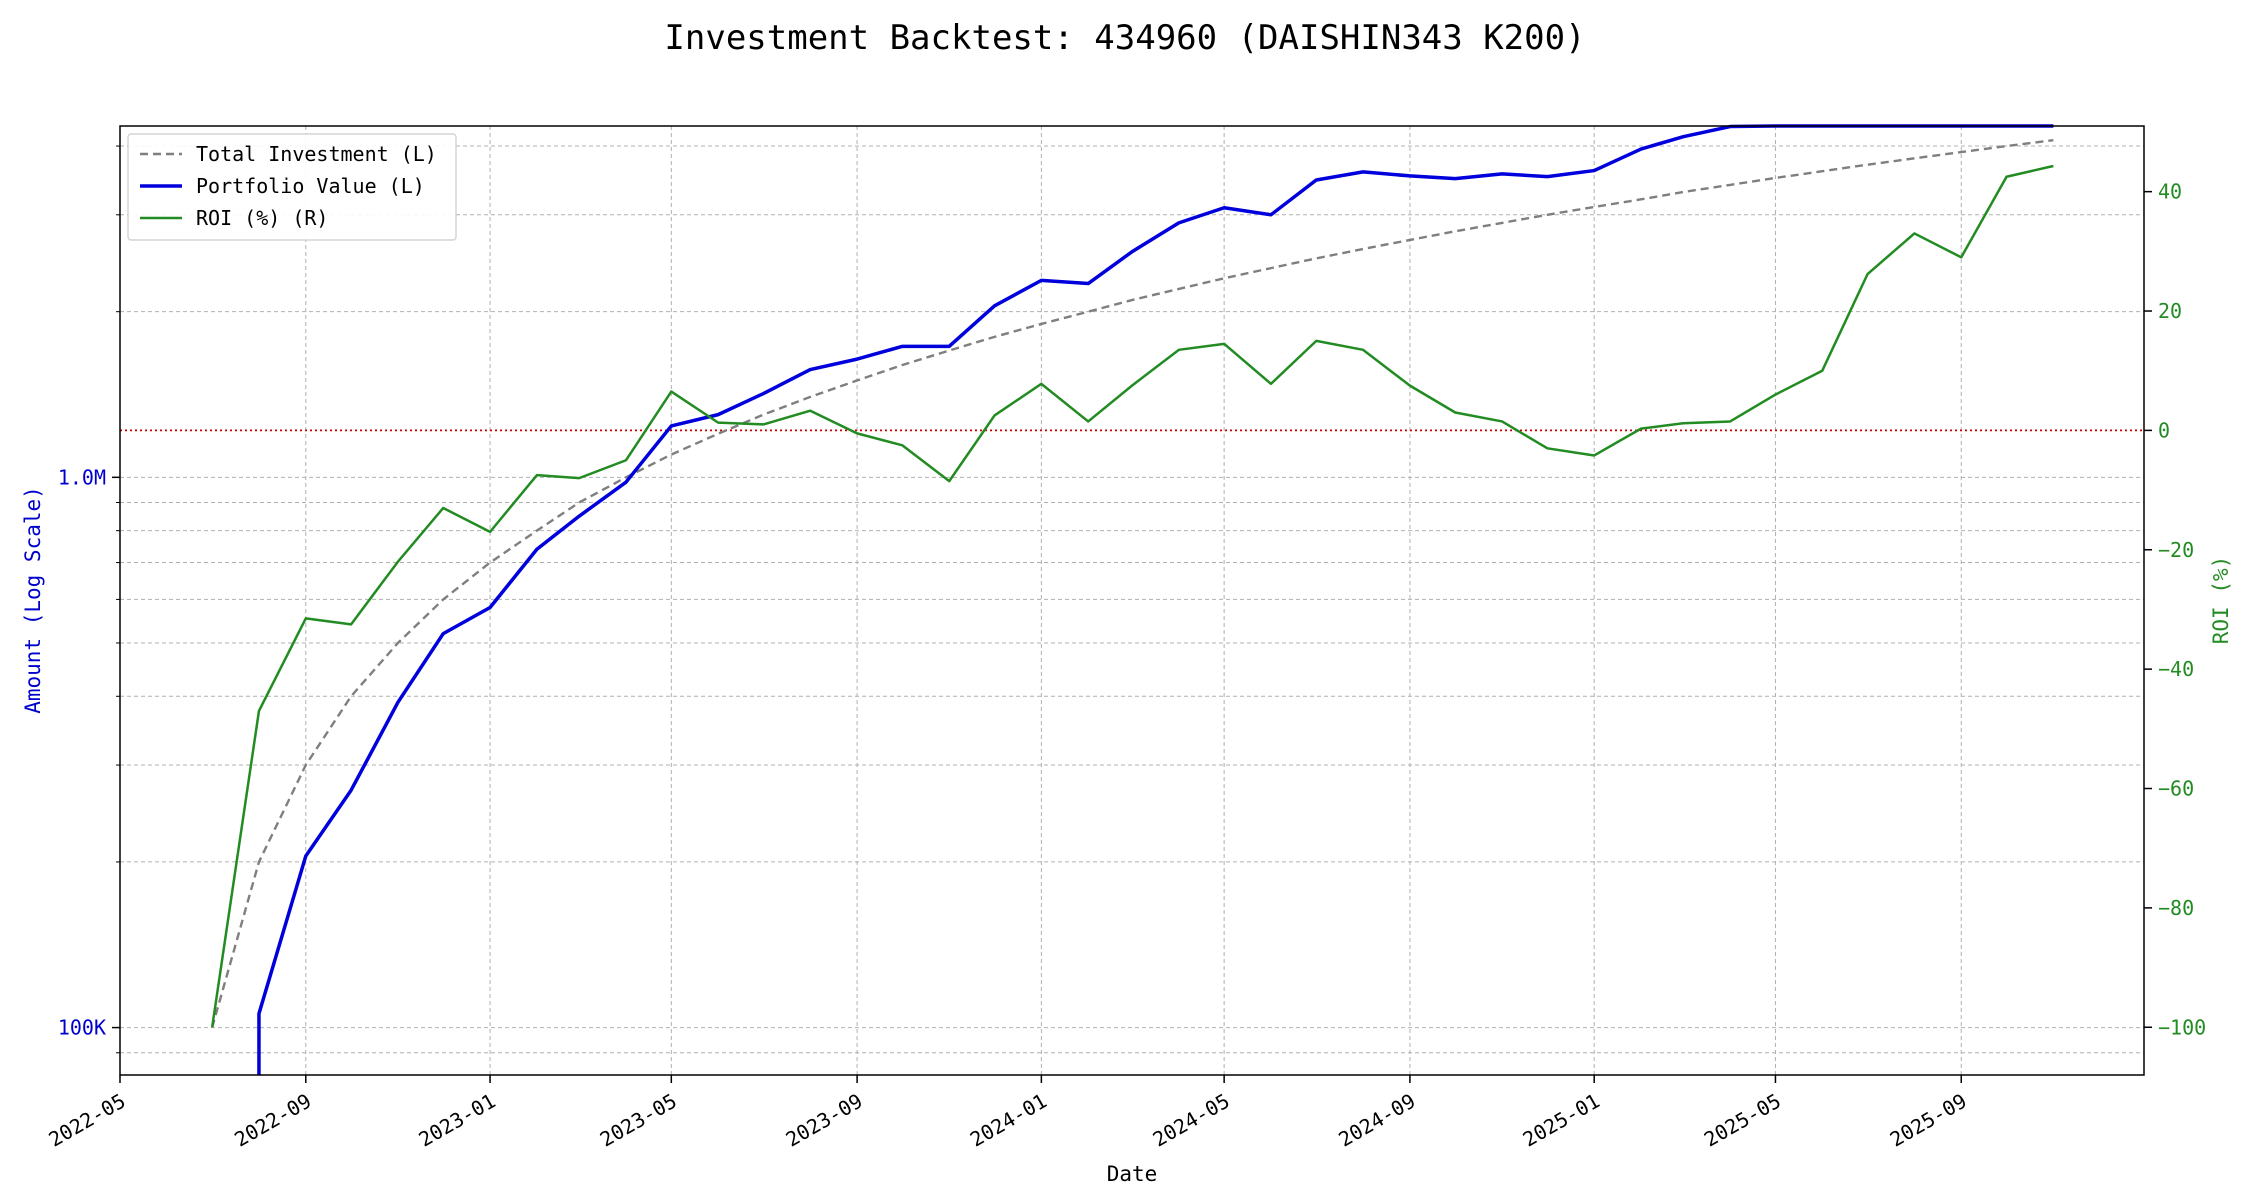 The height and width of the screenshot is (1200, 2250). What do you see at coordinates (1742, 1120) in the screenshot?
I see `x-tick-label: 2025-05` at bounding box center [1742, 1120].